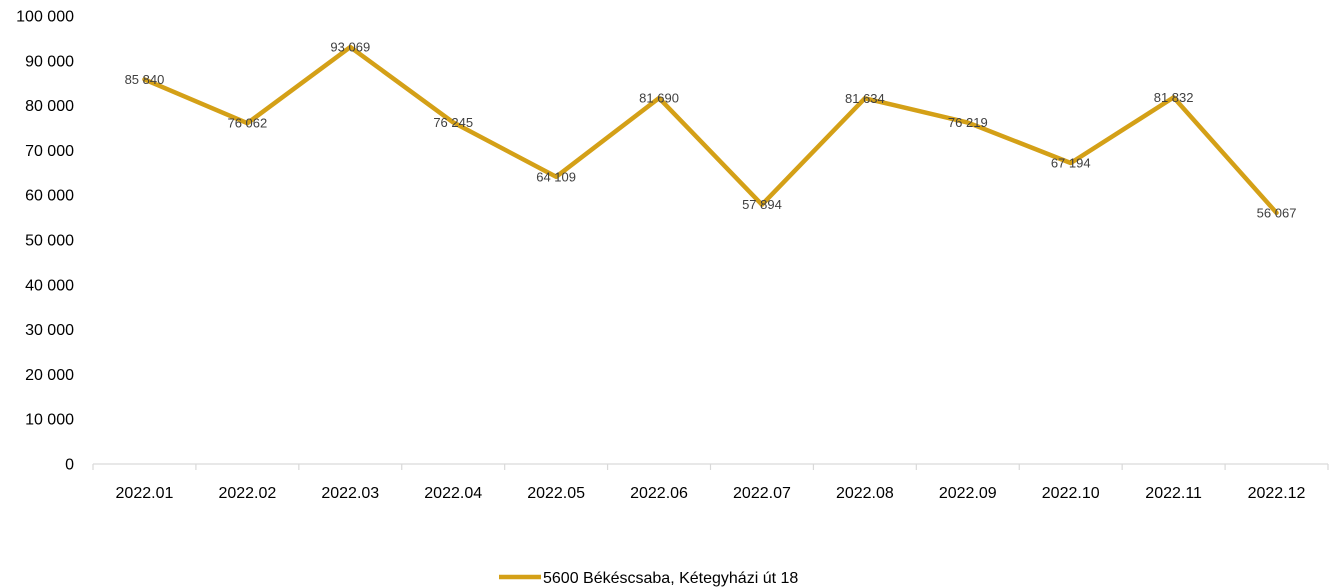  I want to click on x-tick-label: 2022.09, so click(968, 493).